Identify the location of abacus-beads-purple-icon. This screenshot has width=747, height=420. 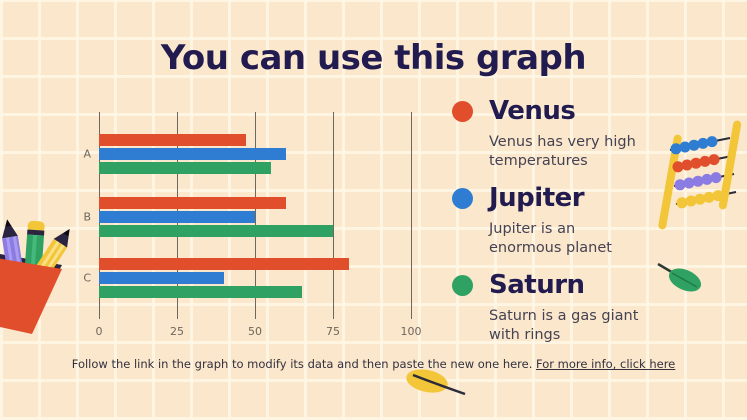
(698, 181).